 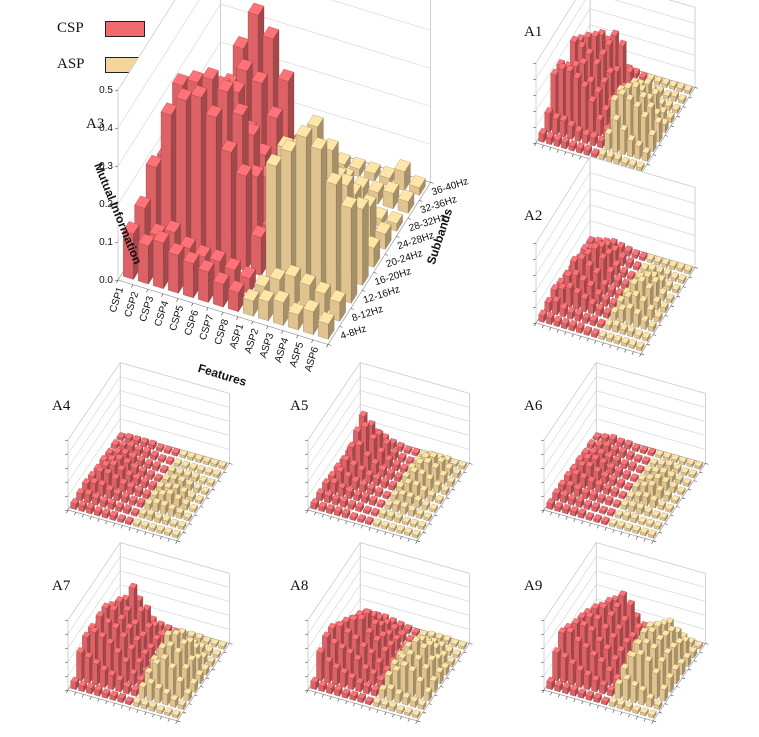 I want to click on z-tick-label: 0.2, so click(x=106, y=204).